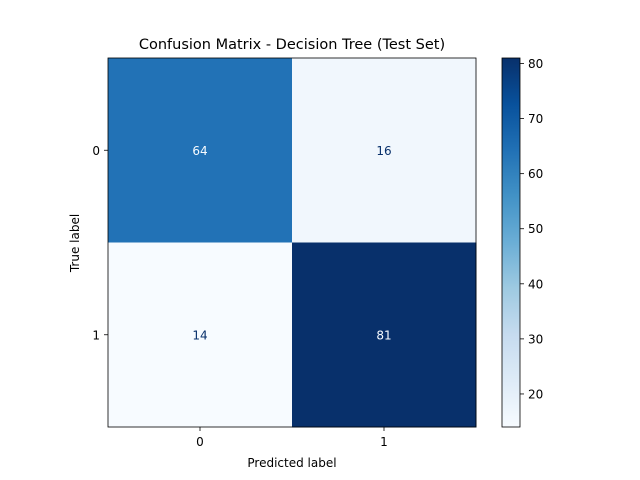  What do you see at coordinates (100, 243) in the screenshot?
I see `y-axis-ticks: 01` at bounding box center [100, 243].